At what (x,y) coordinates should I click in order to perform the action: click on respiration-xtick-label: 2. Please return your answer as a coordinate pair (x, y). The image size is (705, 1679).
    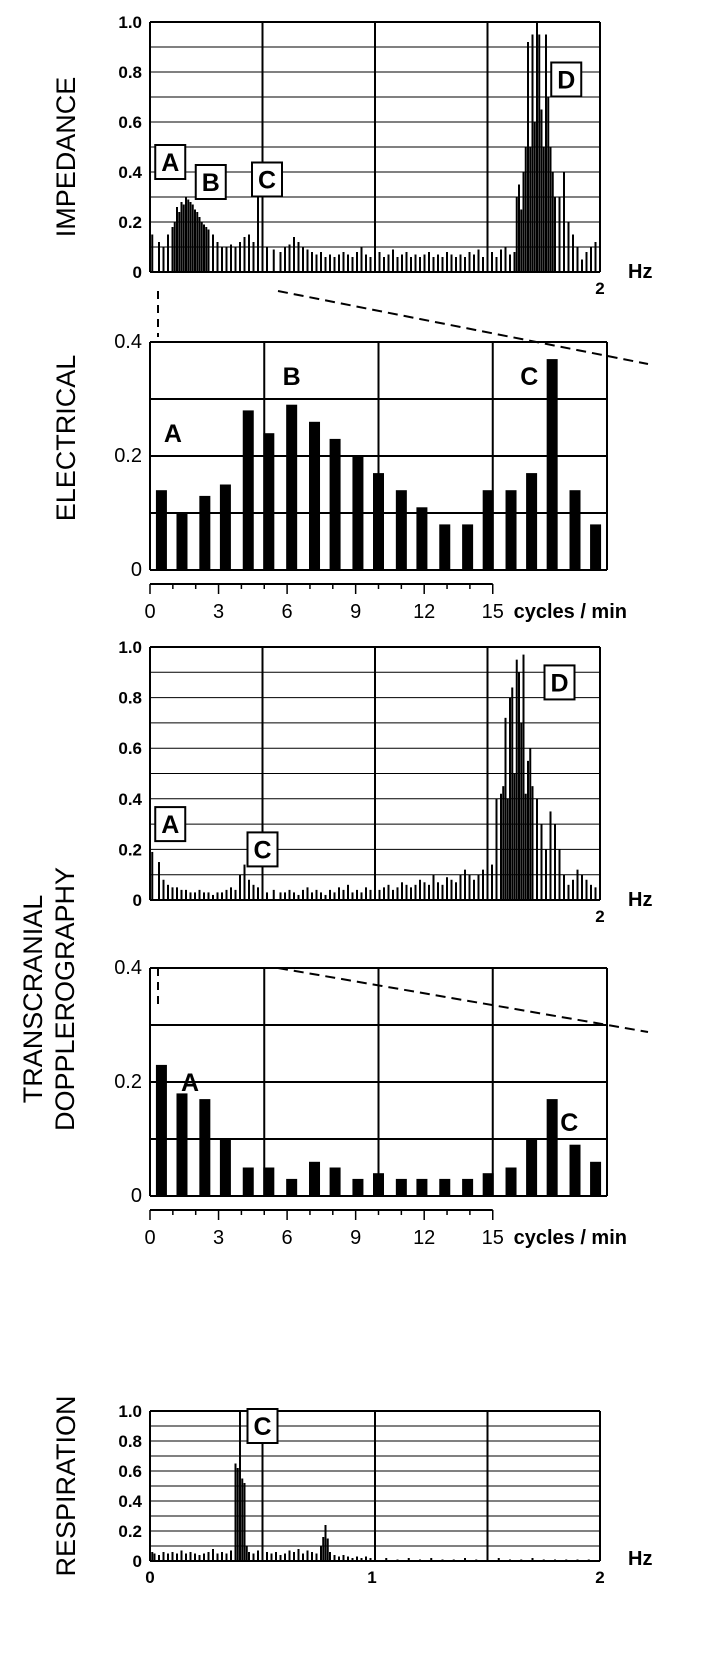
    Looking at the image, I should click on (599, 1577).